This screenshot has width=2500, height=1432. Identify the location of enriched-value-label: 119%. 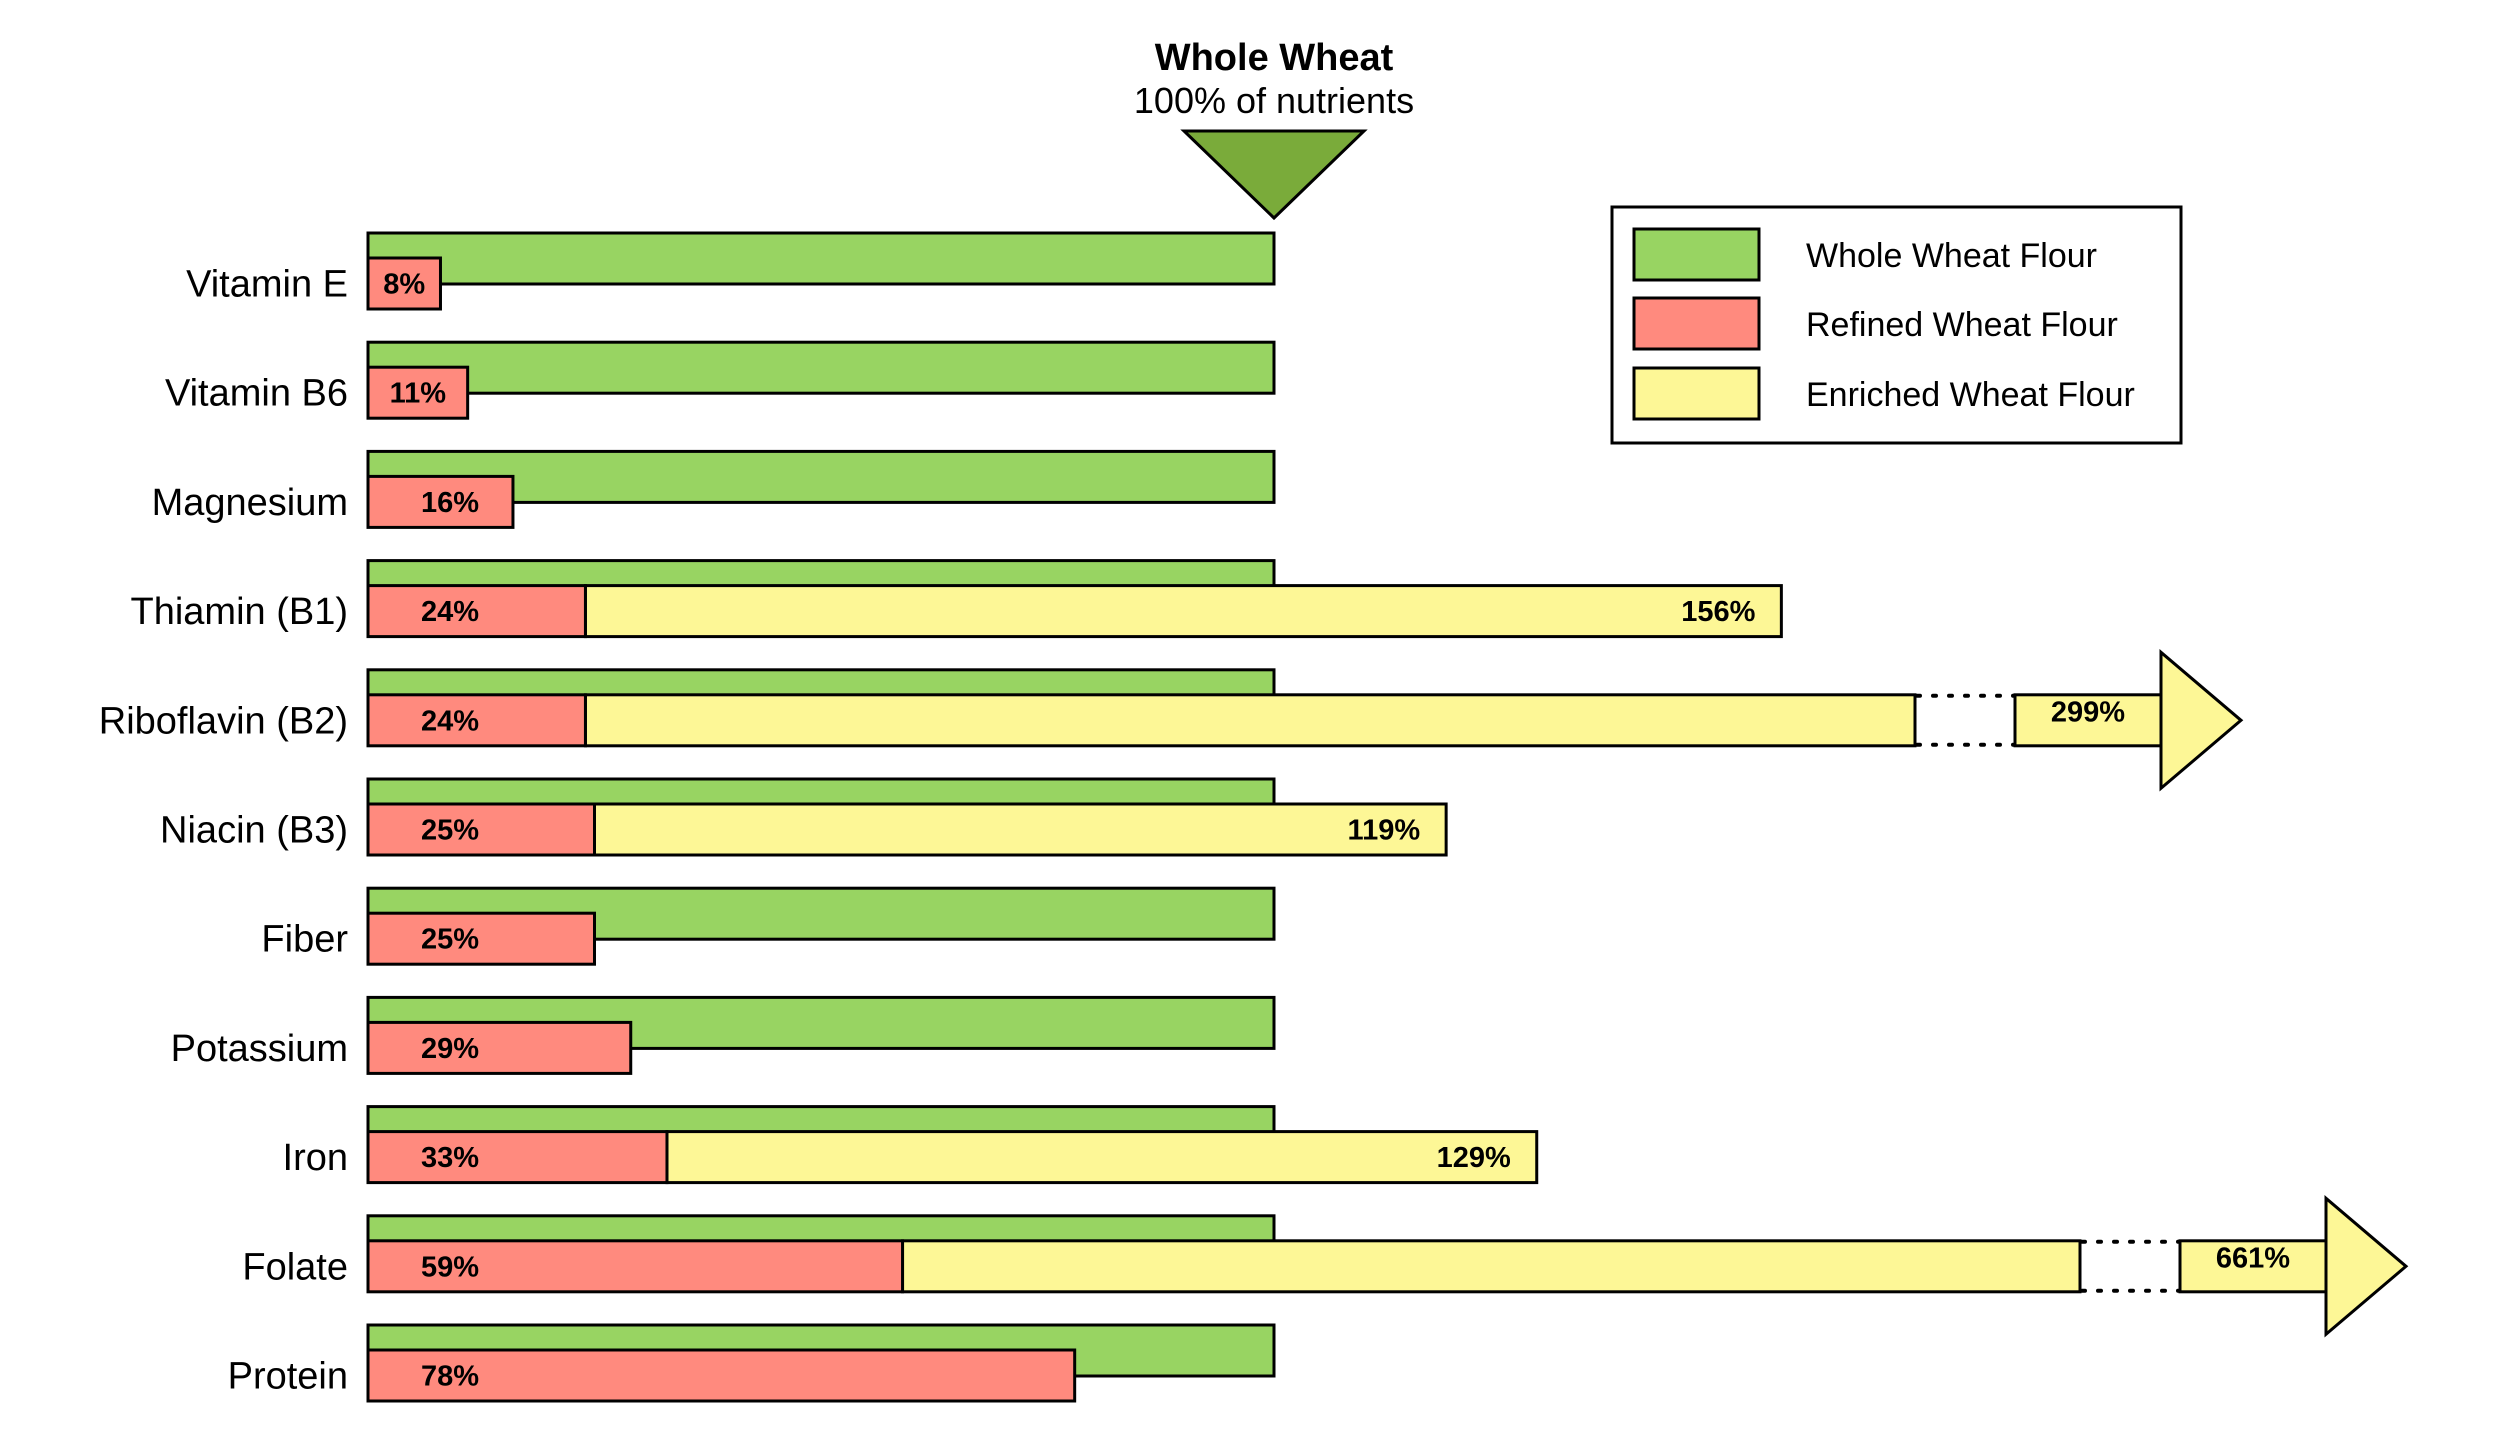
(1384, 831).